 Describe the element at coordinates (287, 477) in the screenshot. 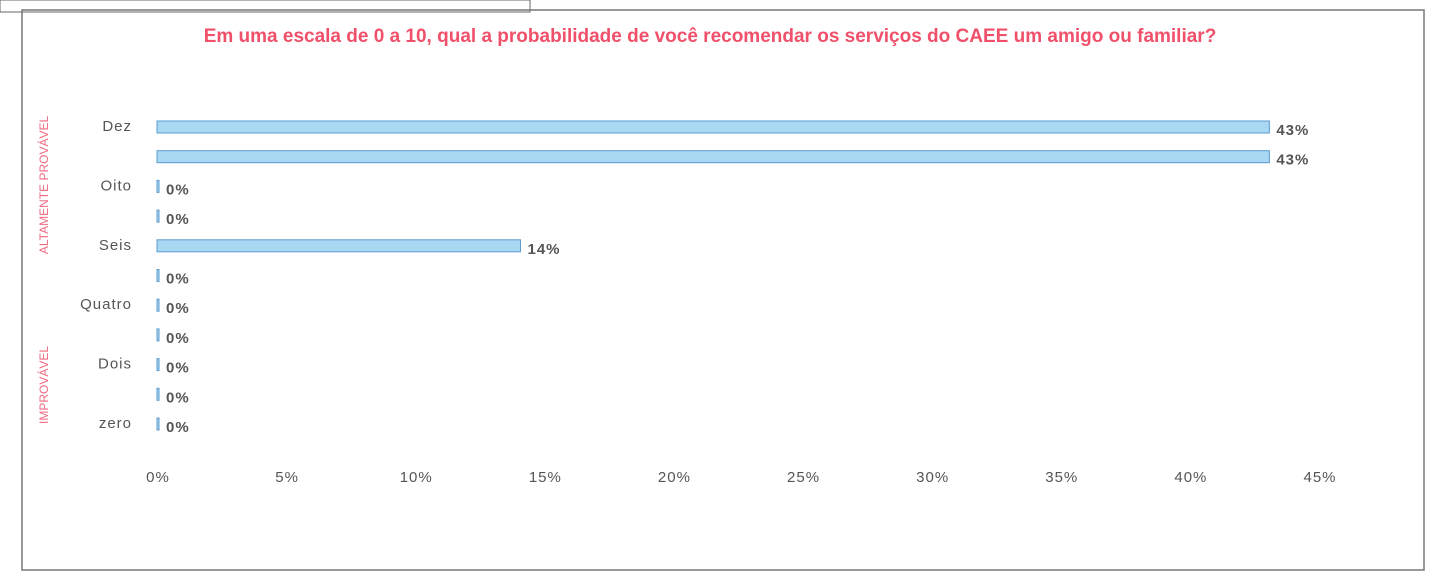

I see `x-tick-label: 5%` at that location.